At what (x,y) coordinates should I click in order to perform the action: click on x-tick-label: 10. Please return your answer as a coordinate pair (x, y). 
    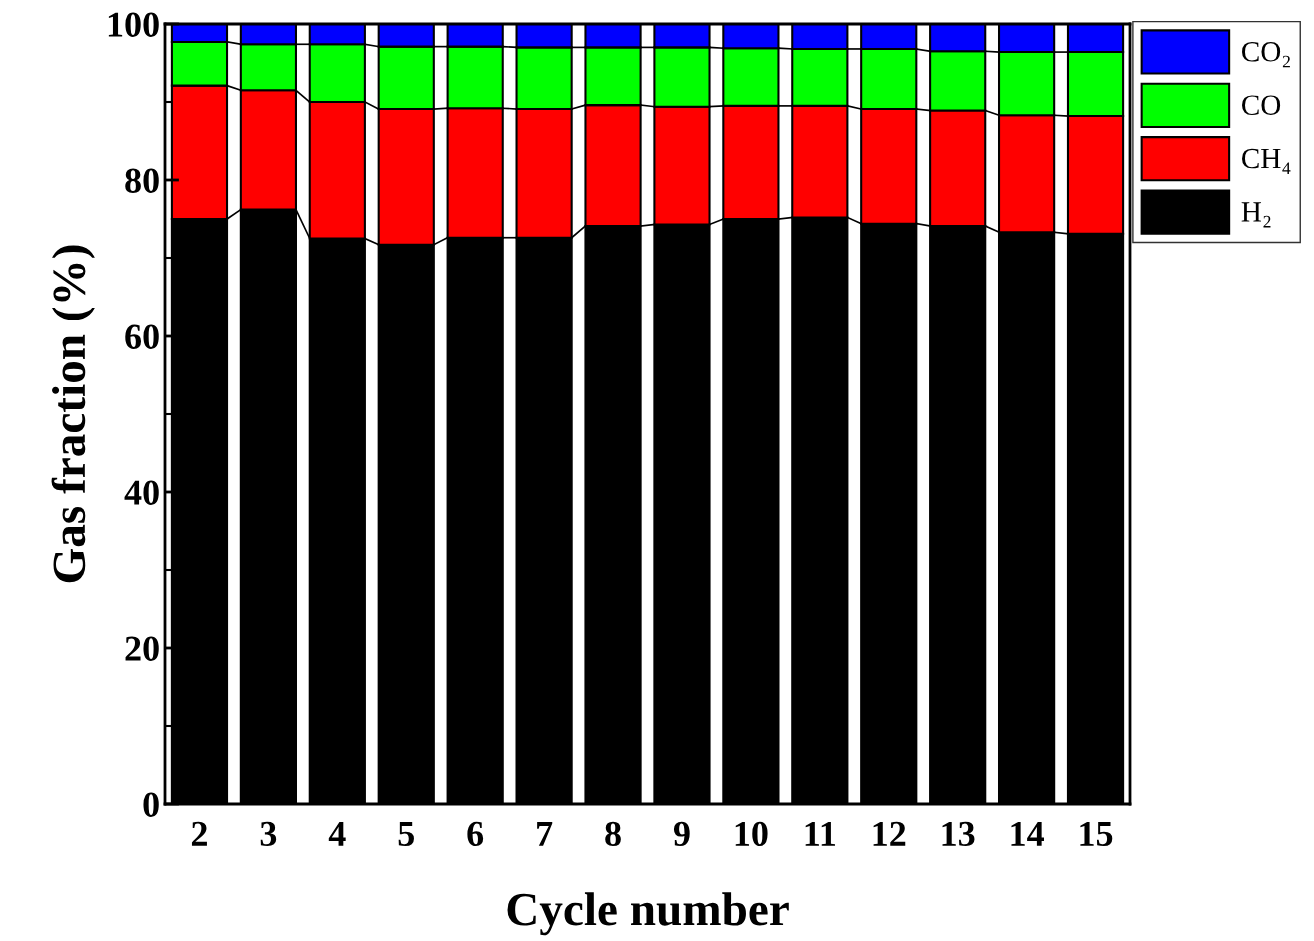
    Looking at the image, I should click on (751, 834).